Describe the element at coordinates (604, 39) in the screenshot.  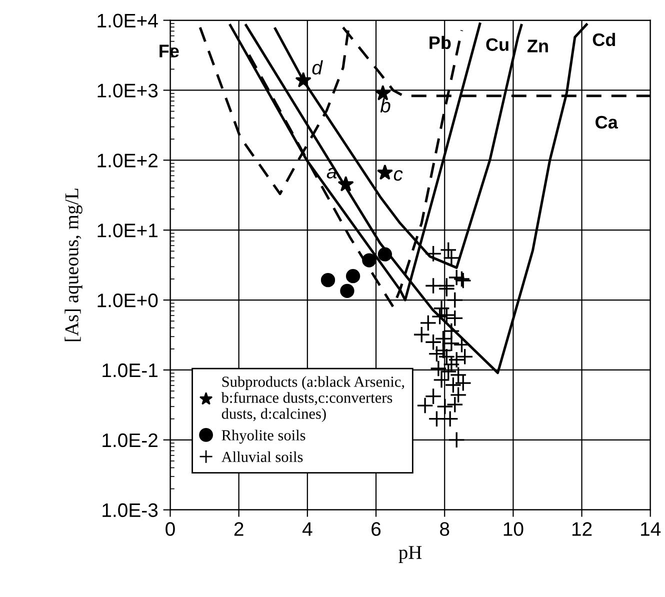
I see `series-label: Cd` at that location.